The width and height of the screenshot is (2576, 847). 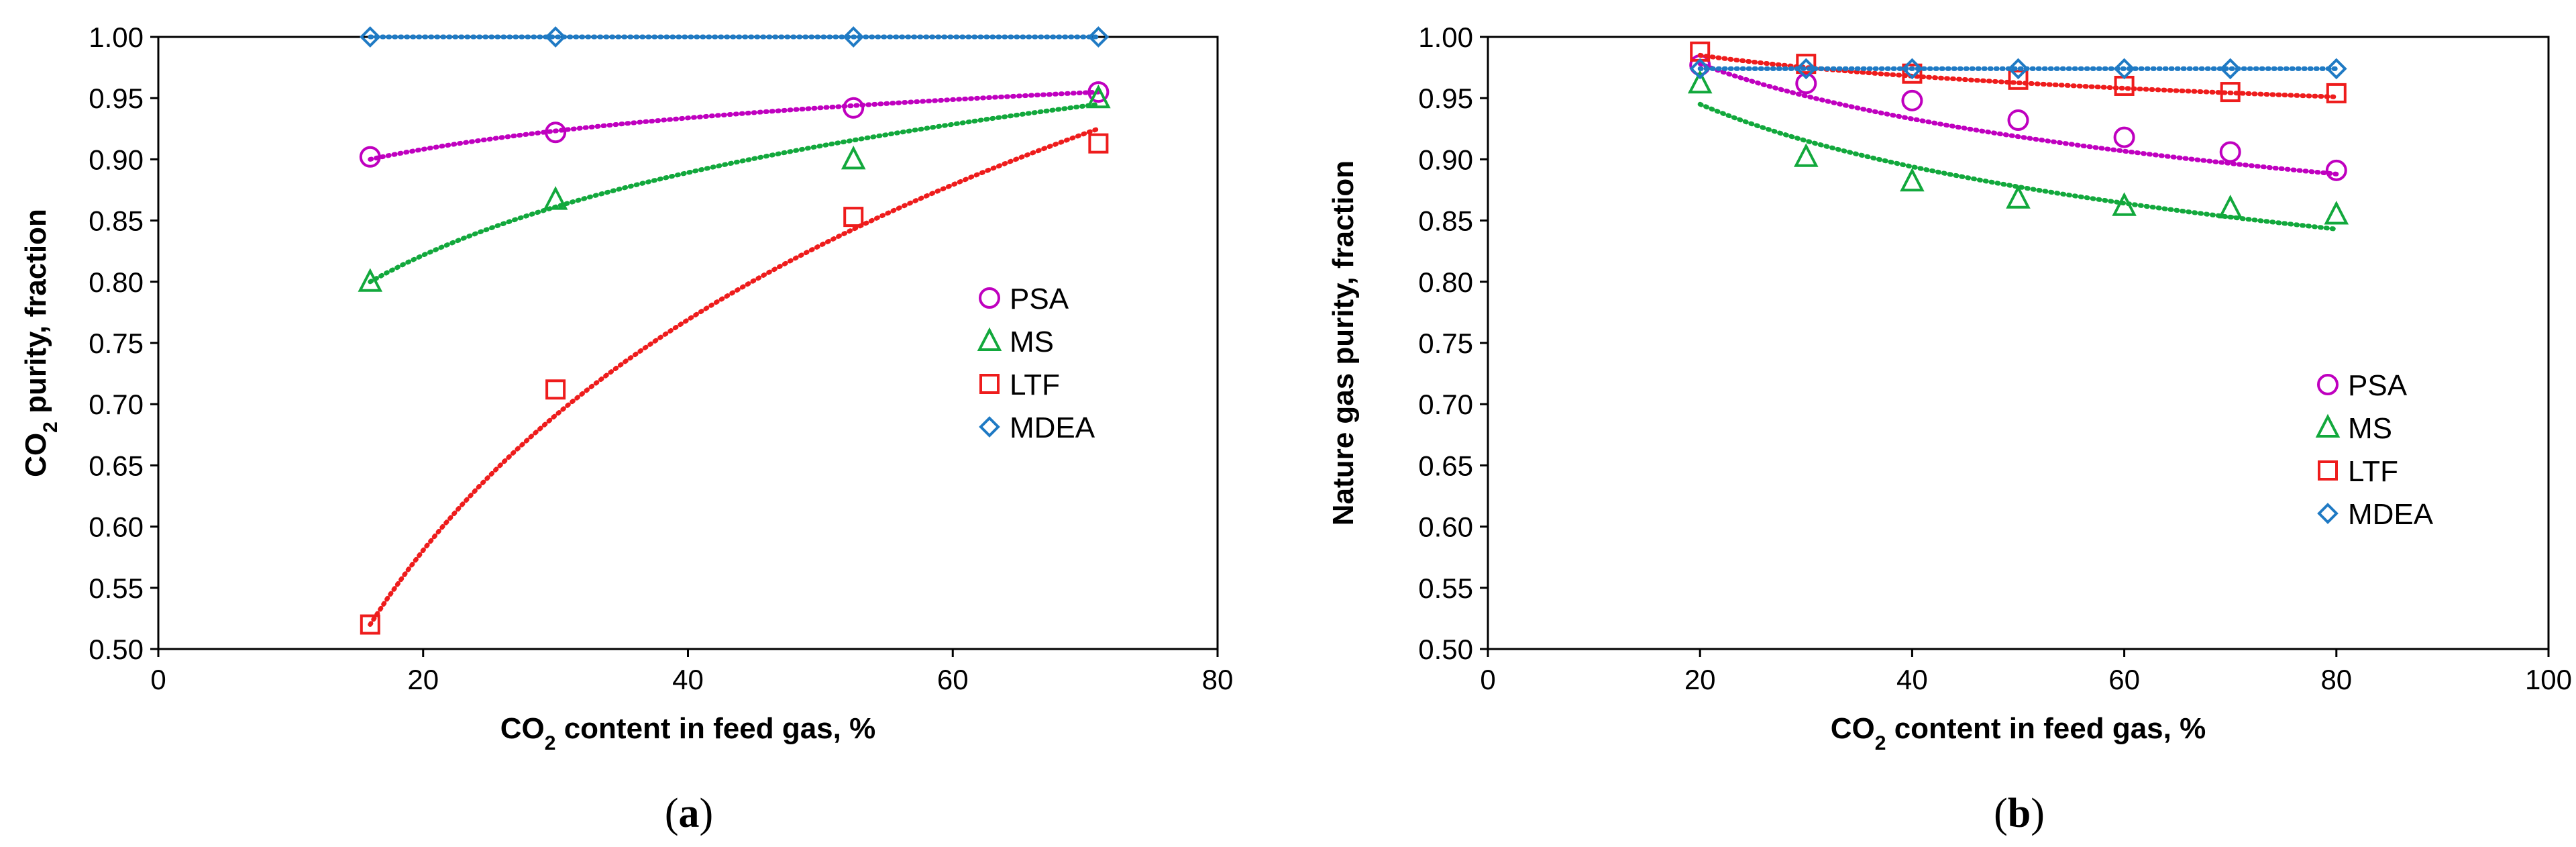 What do you see at coordinates (2548, 679) in the screenshot?
I see `x-tick-label: 100` at bounding box center [2548, 679].